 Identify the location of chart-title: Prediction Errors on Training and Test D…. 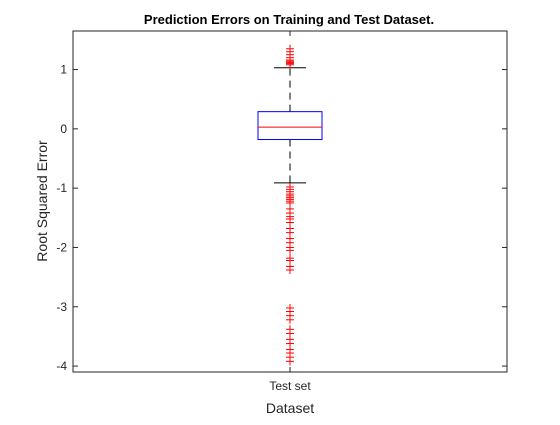
(289, 19).